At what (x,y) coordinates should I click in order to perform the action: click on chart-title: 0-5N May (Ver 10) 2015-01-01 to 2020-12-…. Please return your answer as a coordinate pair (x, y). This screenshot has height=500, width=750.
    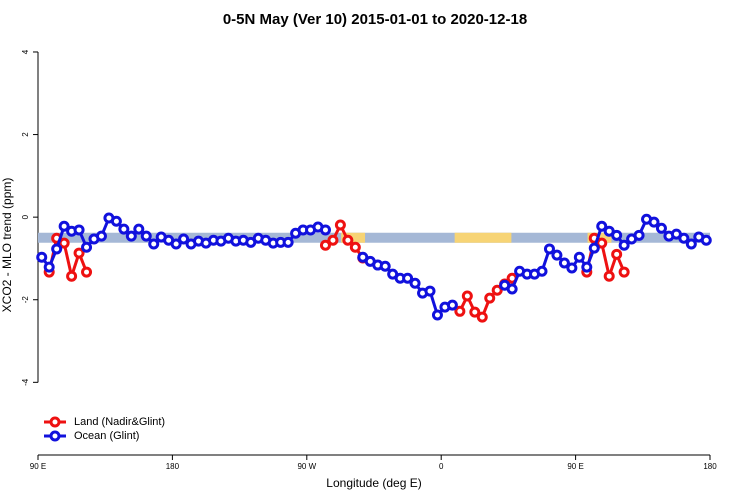
    Looking at the image, I should click on (375, 19).